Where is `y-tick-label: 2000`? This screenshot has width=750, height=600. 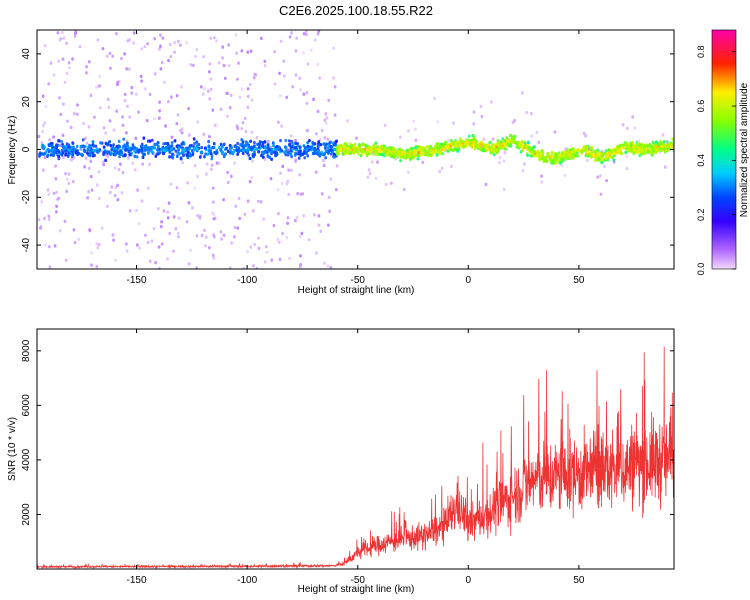
y-tick-label: 2000 is located at coordinates (26, 514).